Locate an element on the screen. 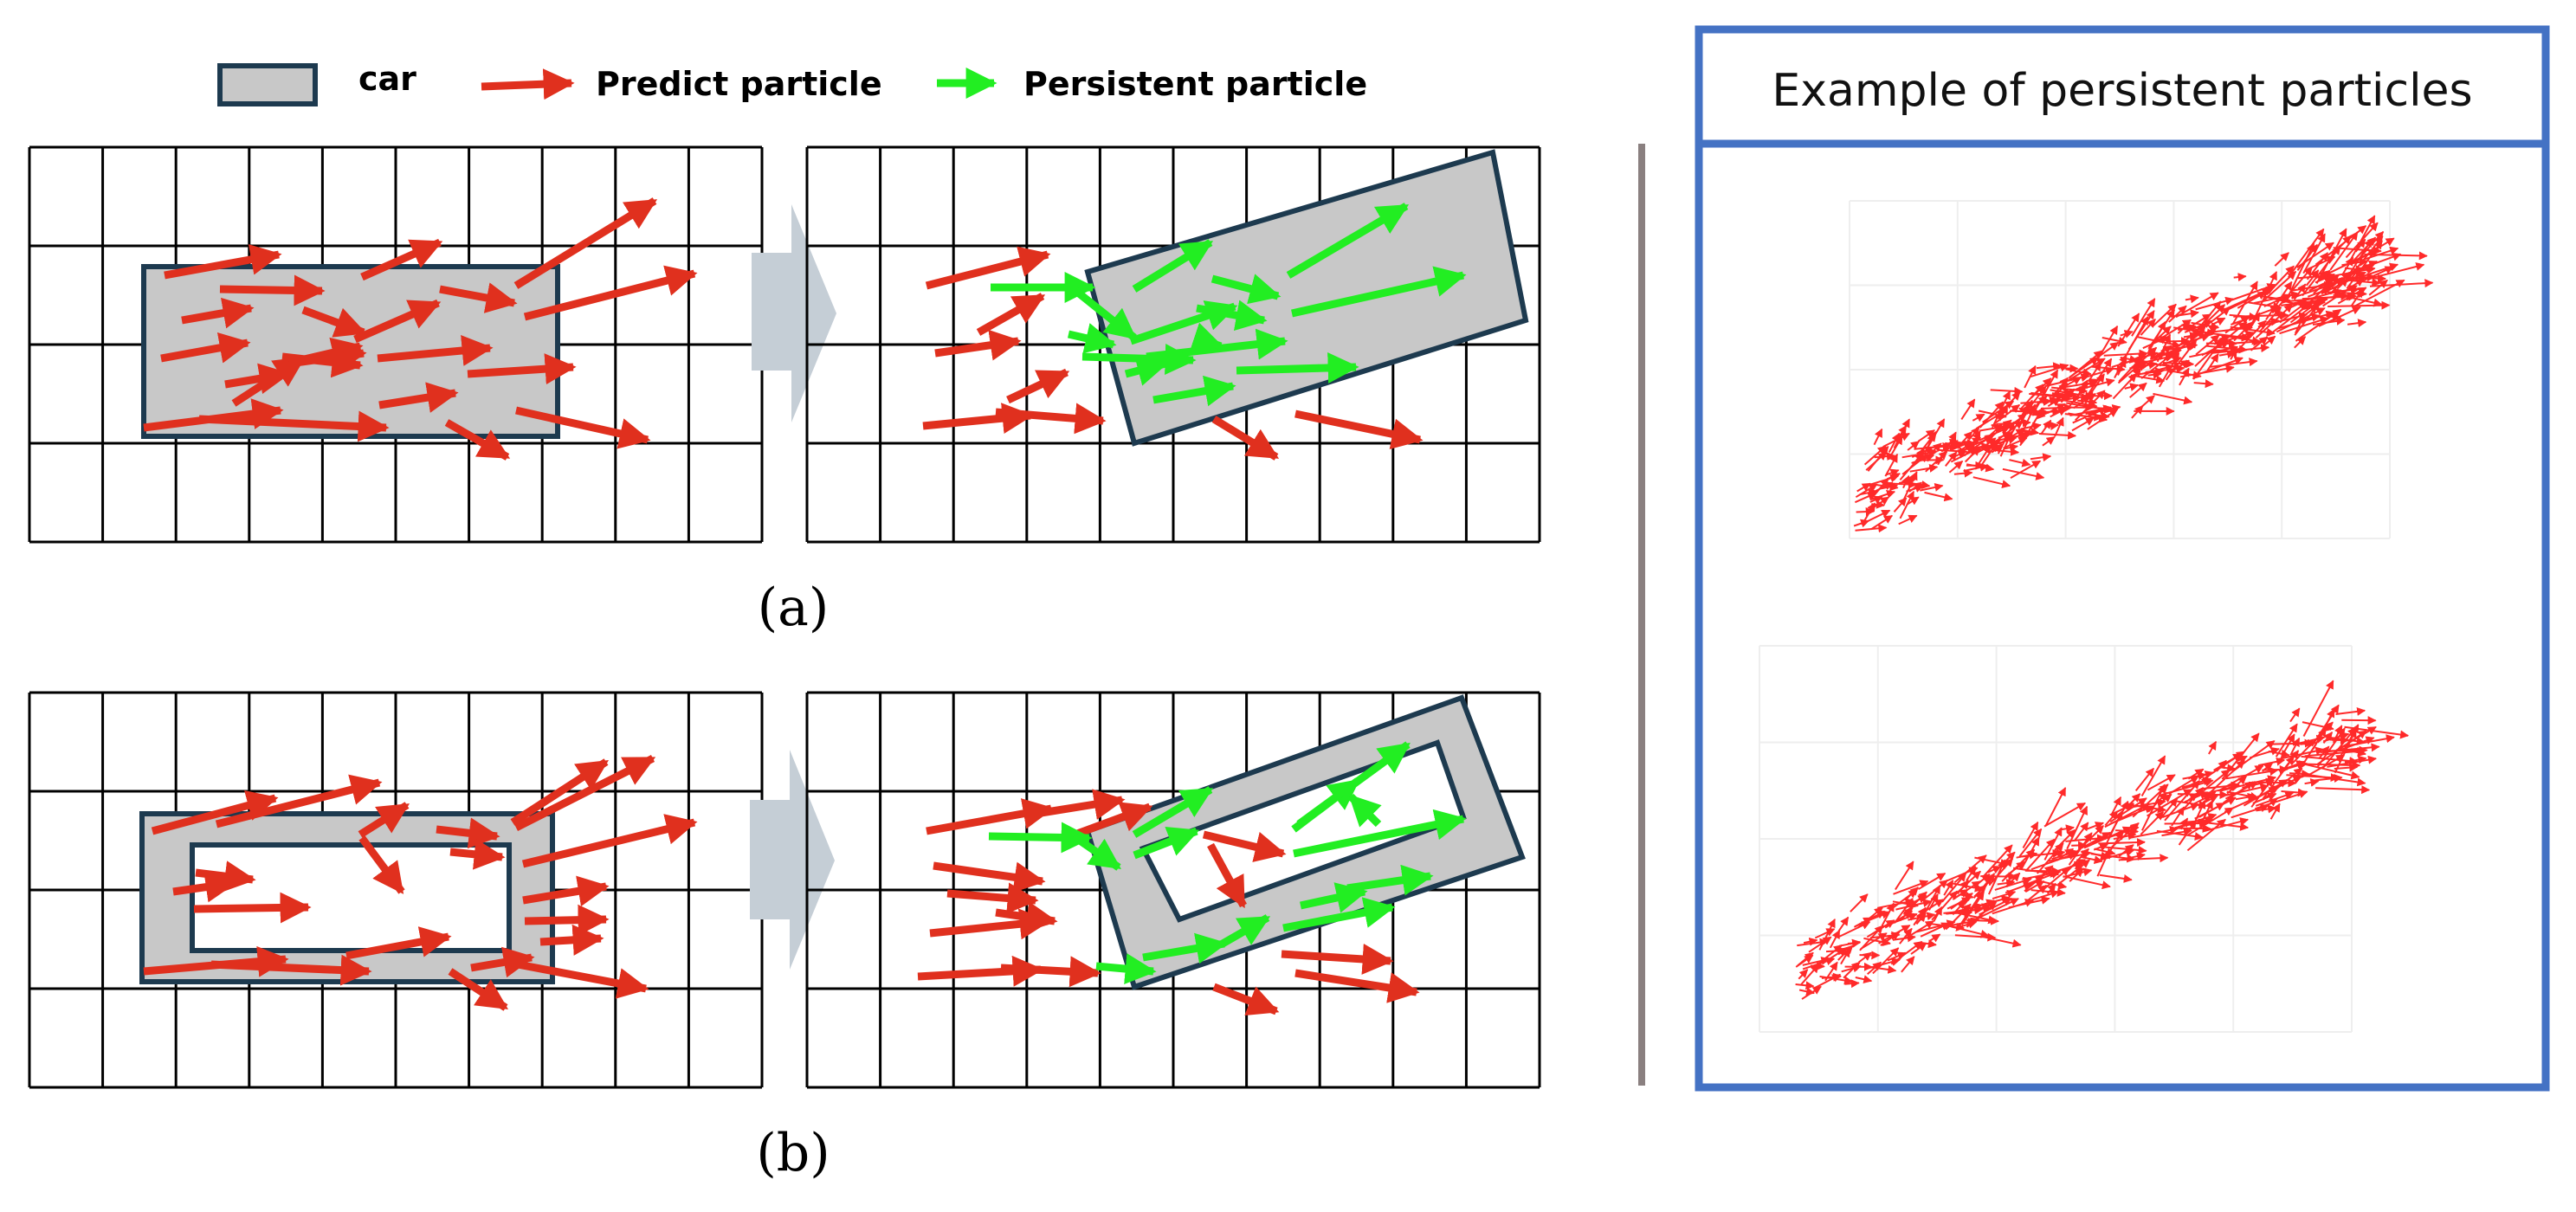  predict-legend-label: Predict particle is located at coordinates (739, 84).